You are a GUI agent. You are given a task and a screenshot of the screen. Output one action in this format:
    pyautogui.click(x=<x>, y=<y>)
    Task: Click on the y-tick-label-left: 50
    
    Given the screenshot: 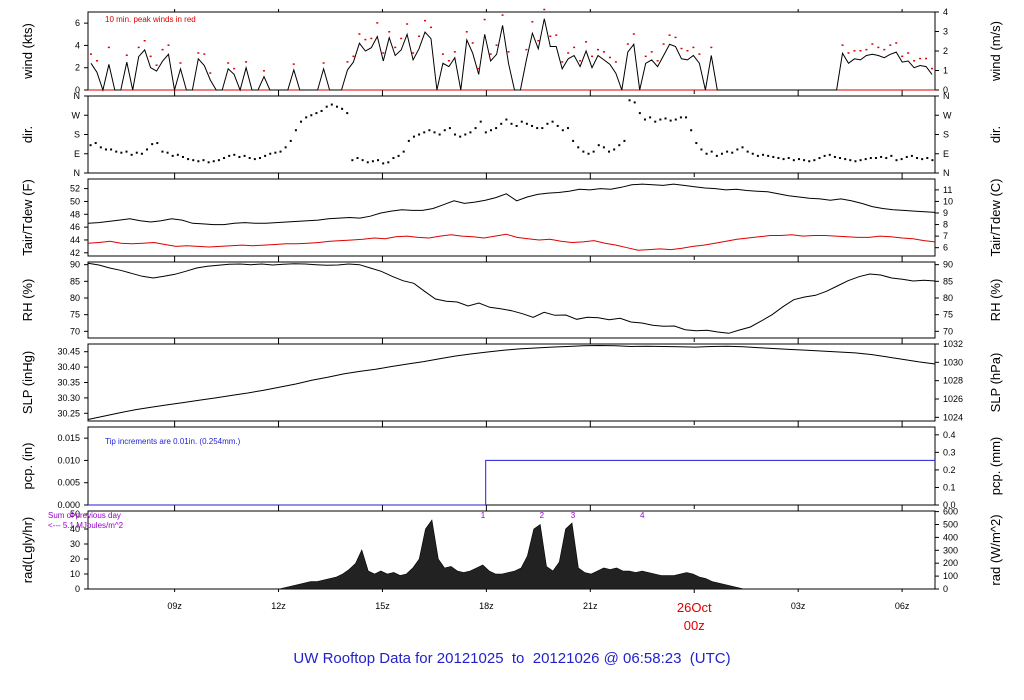 What is the action you would take?
    pyautogui.click(x=75, y=201)
    